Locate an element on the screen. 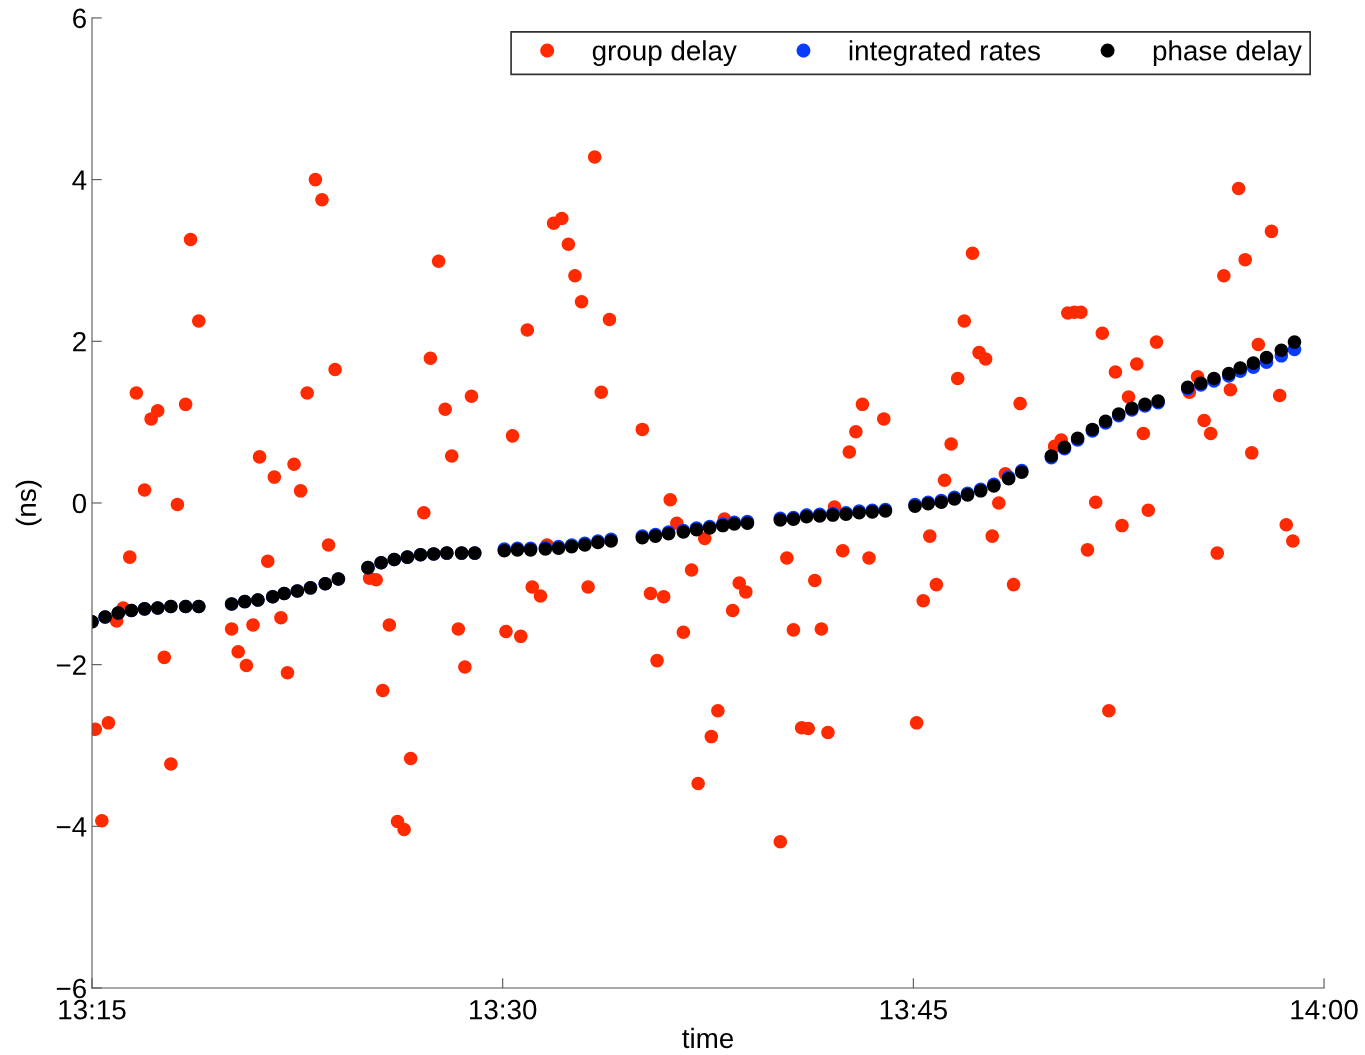  legend-label: integrated rates is located at coordinates (944, 53).